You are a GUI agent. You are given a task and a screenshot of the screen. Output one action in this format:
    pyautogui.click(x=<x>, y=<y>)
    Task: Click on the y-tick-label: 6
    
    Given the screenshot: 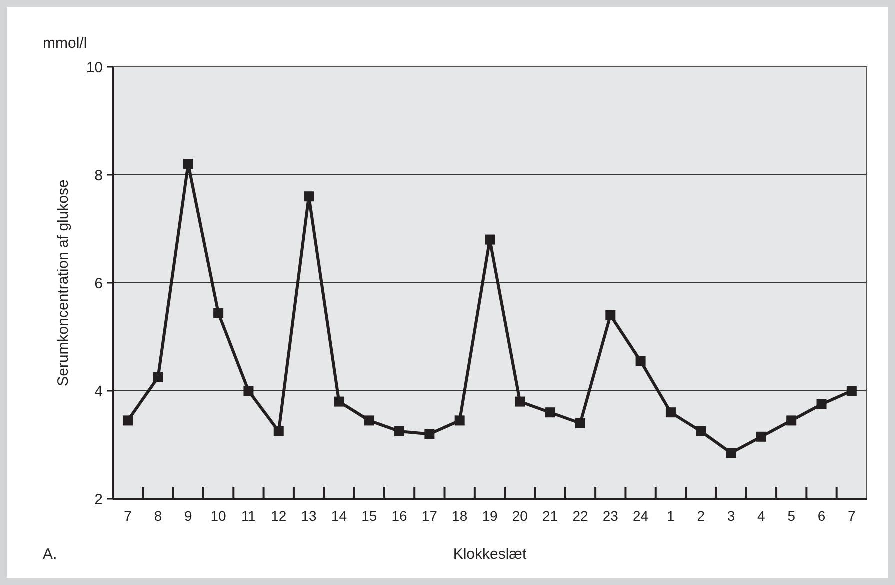 What is the action you would take?
    pyautogui.click(x=98, y=283)
    